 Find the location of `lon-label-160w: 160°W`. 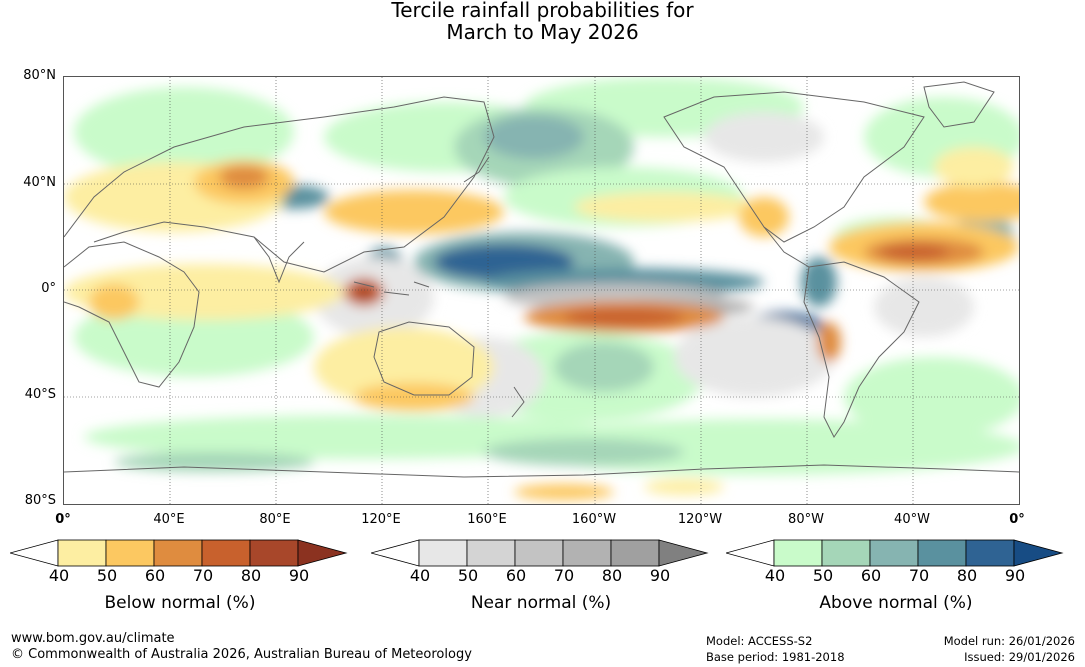

lon-label-160w: 160°W is located at coordinates (594, 519).